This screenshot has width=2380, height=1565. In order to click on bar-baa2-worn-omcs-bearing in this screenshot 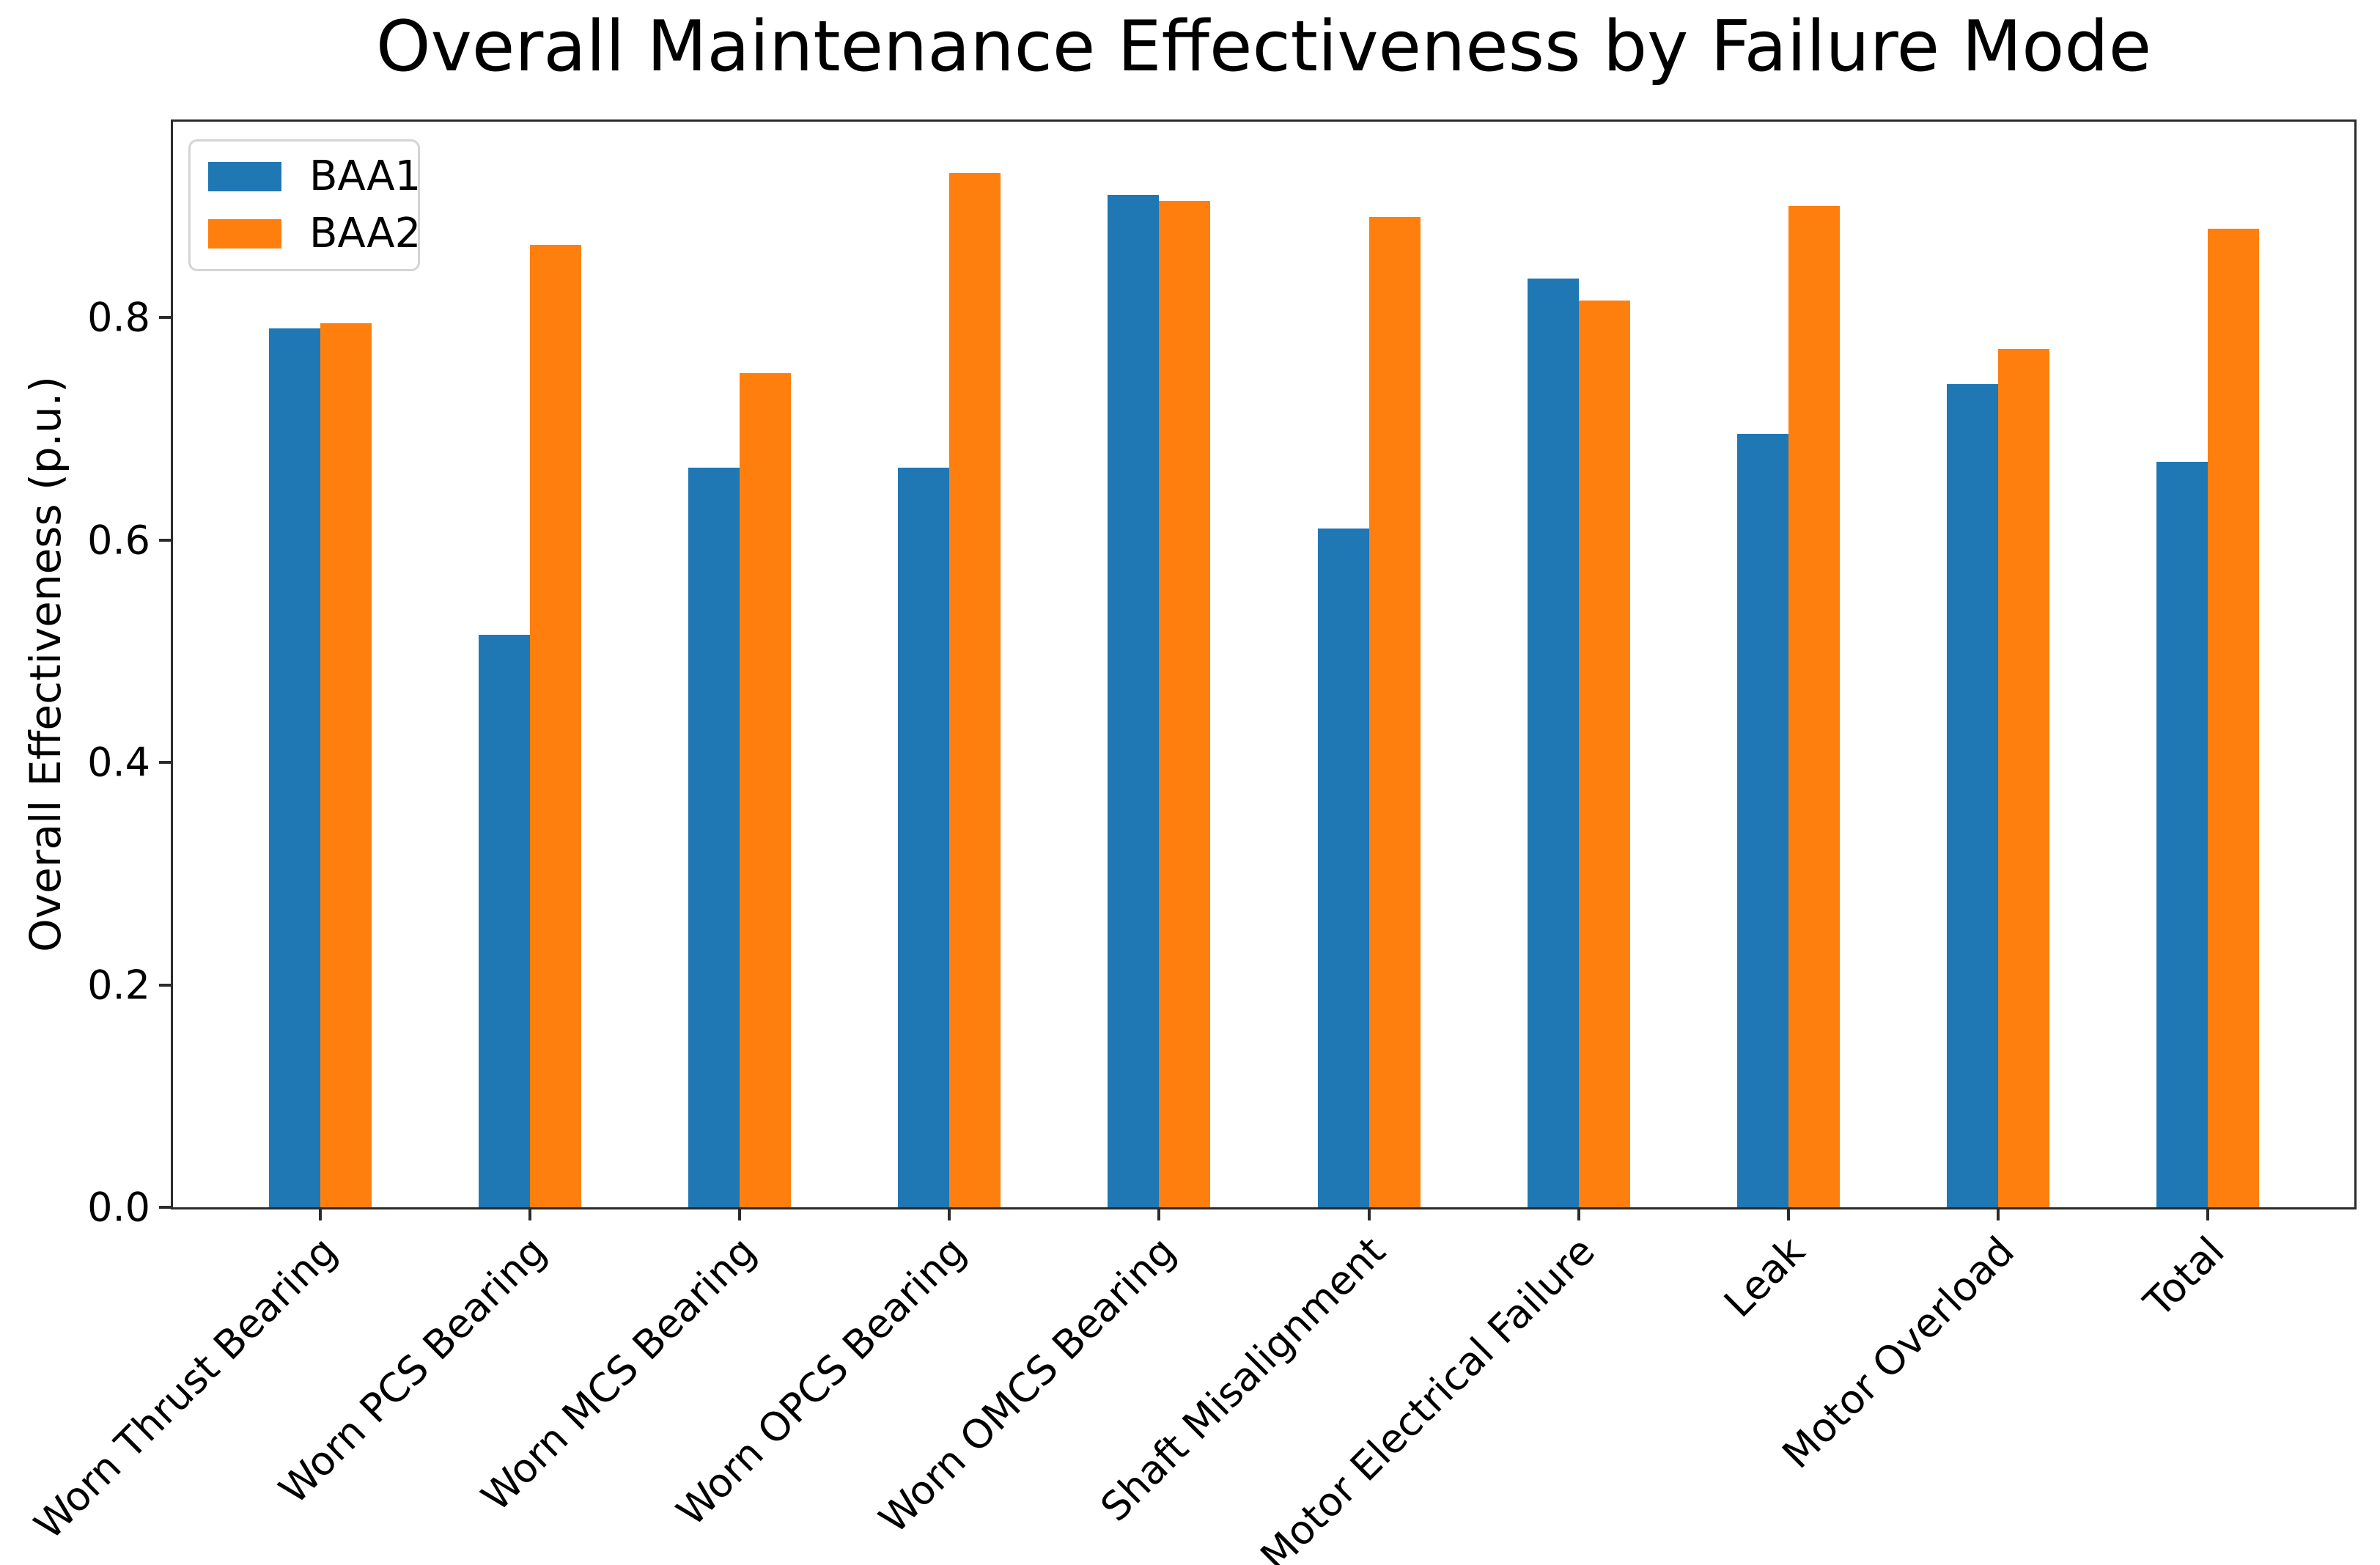, I will do `click(1185, 704)`.